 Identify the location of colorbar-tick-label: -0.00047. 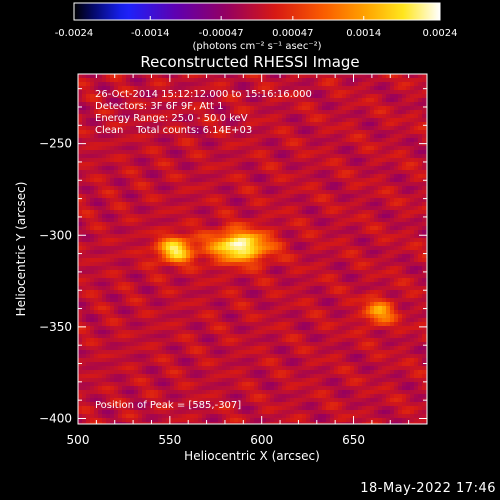
(221, 33).